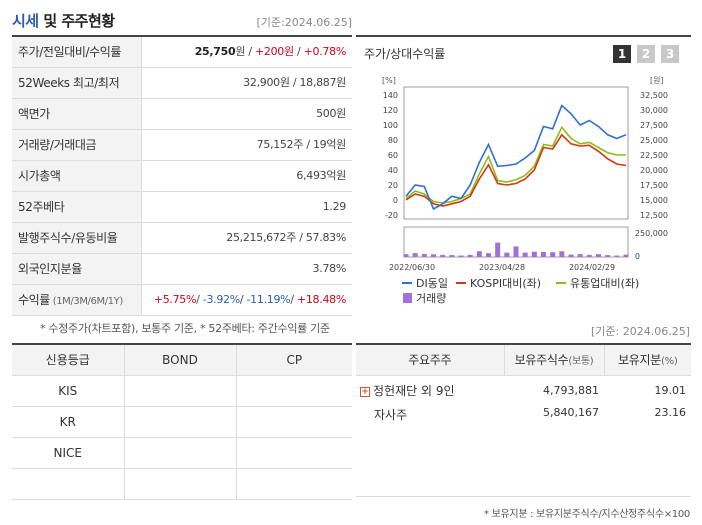 The image size is (702, 525). I want to click on credit-row: KR, so click(182, 422).